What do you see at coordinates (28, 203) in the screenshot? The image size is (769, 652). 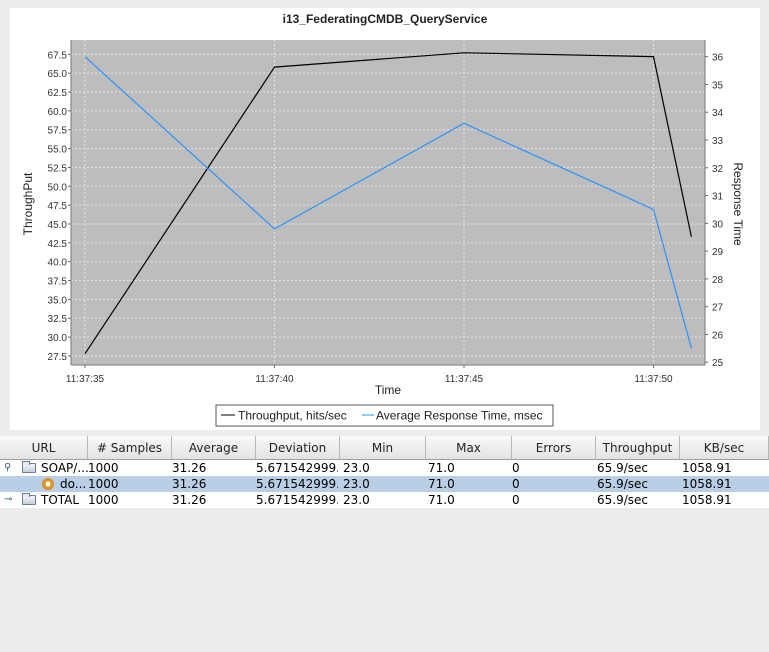 I see `y-axis-label-left: ThroughPut` at bounding box center [28, 203].